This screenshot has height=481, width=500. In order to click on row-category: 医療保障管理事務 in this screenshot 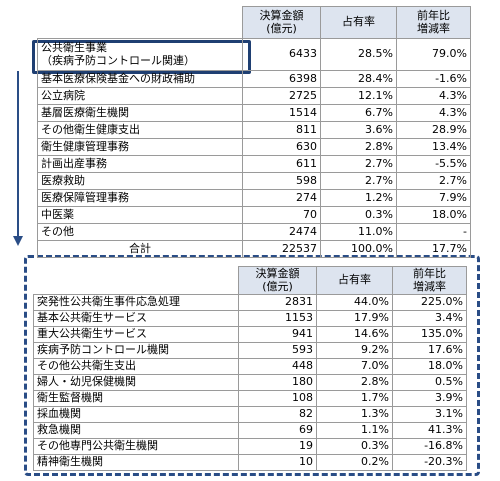, I will do `click(140, 198)`.